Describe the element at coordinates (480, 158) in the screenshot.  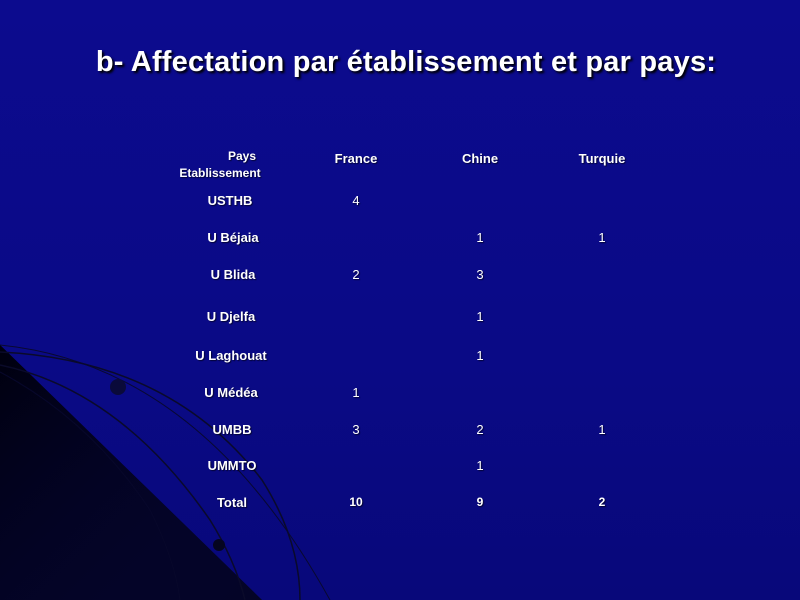
I see `column-header-chine: Chine` at that location.